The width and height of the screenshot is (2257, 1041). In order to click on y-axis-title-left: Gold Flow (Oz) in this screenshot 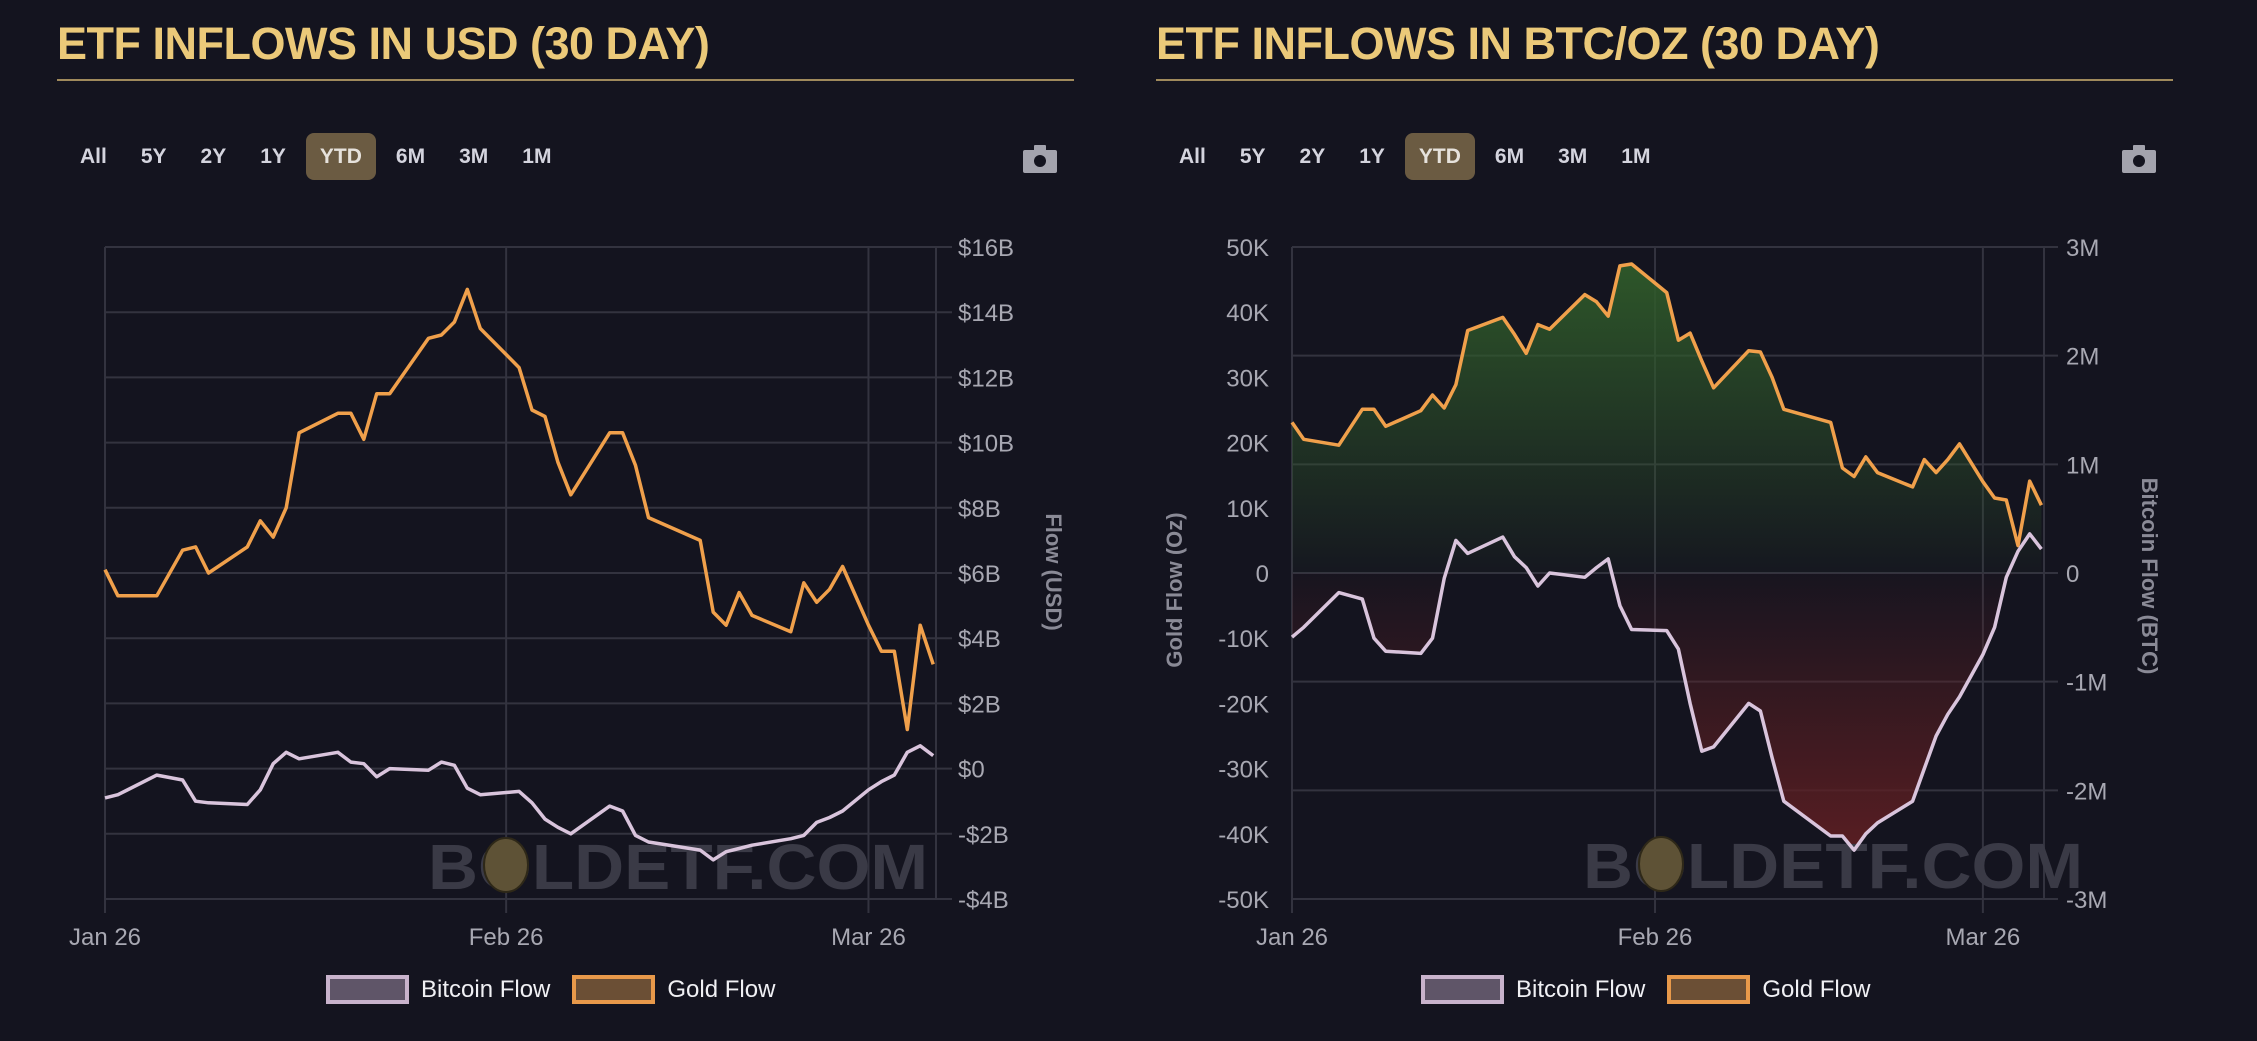, I will do `click(1174, 590)`.